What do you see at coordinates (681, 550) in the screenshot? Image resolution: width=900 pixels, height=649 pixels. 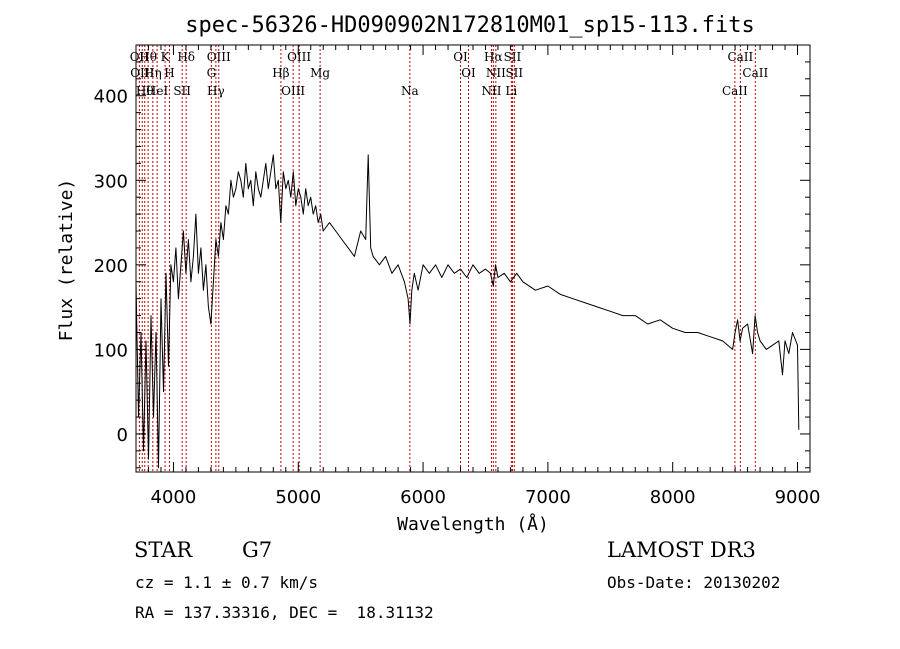 I see `survey-name: LAMOST DR3` at bounding box center [681, 550].